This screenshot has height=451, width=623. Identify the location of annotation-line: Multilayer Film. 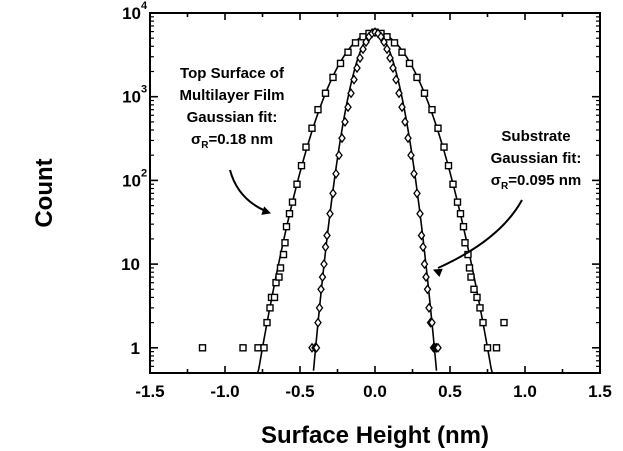
(231, 95).